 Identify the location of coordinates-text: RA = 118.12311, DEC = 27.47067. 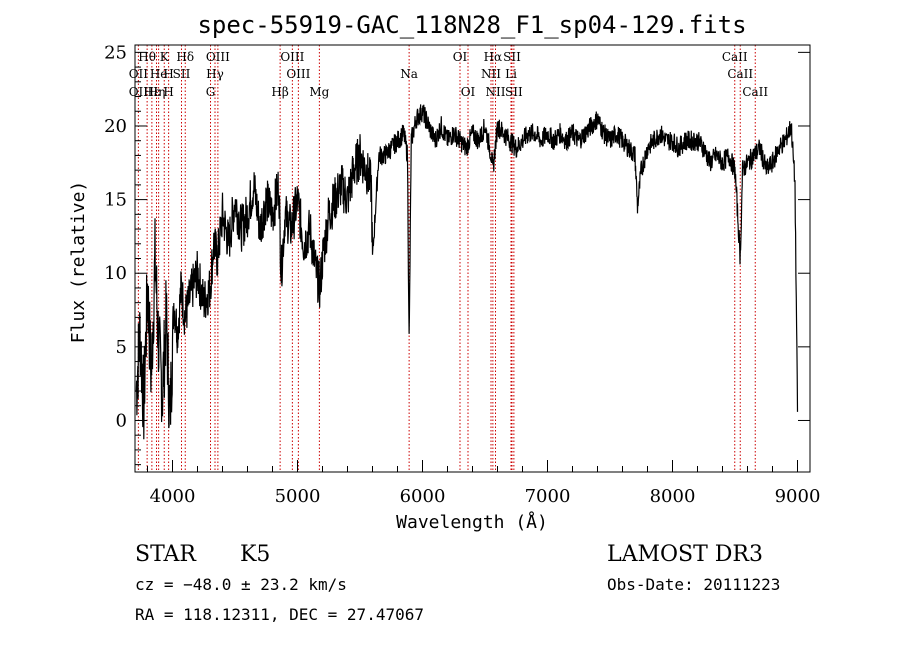
(279, 614).